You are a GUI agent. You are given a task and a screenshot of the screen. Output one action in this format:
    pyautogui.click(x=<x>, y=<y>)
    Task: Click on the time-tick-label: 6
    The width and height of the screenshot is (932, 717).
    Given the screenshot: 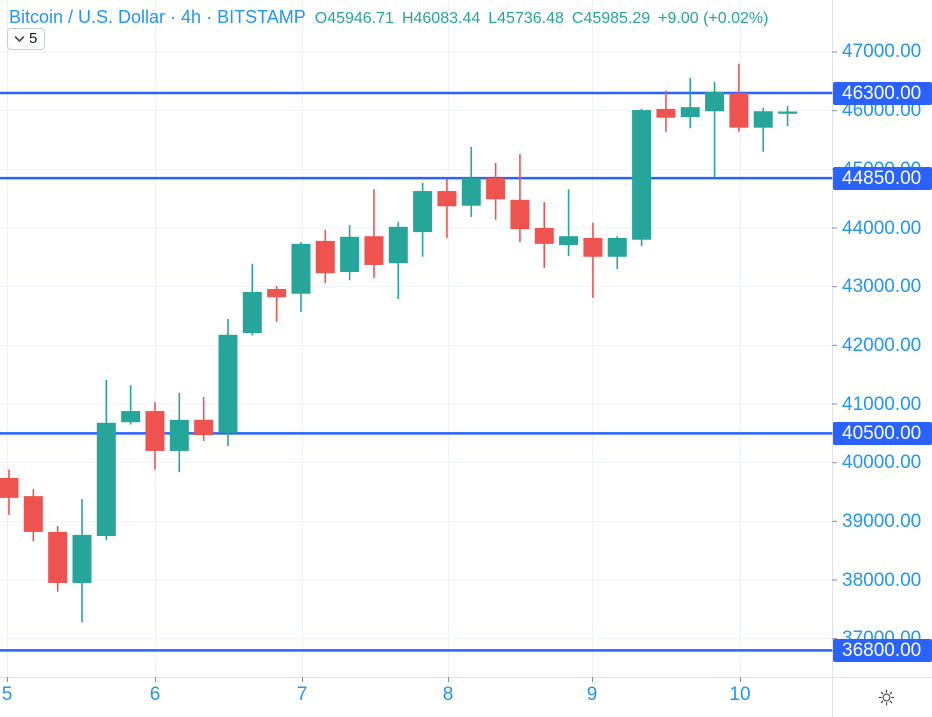 What is the action you would take?
    pyautogui.click(x=155, y=694)
    